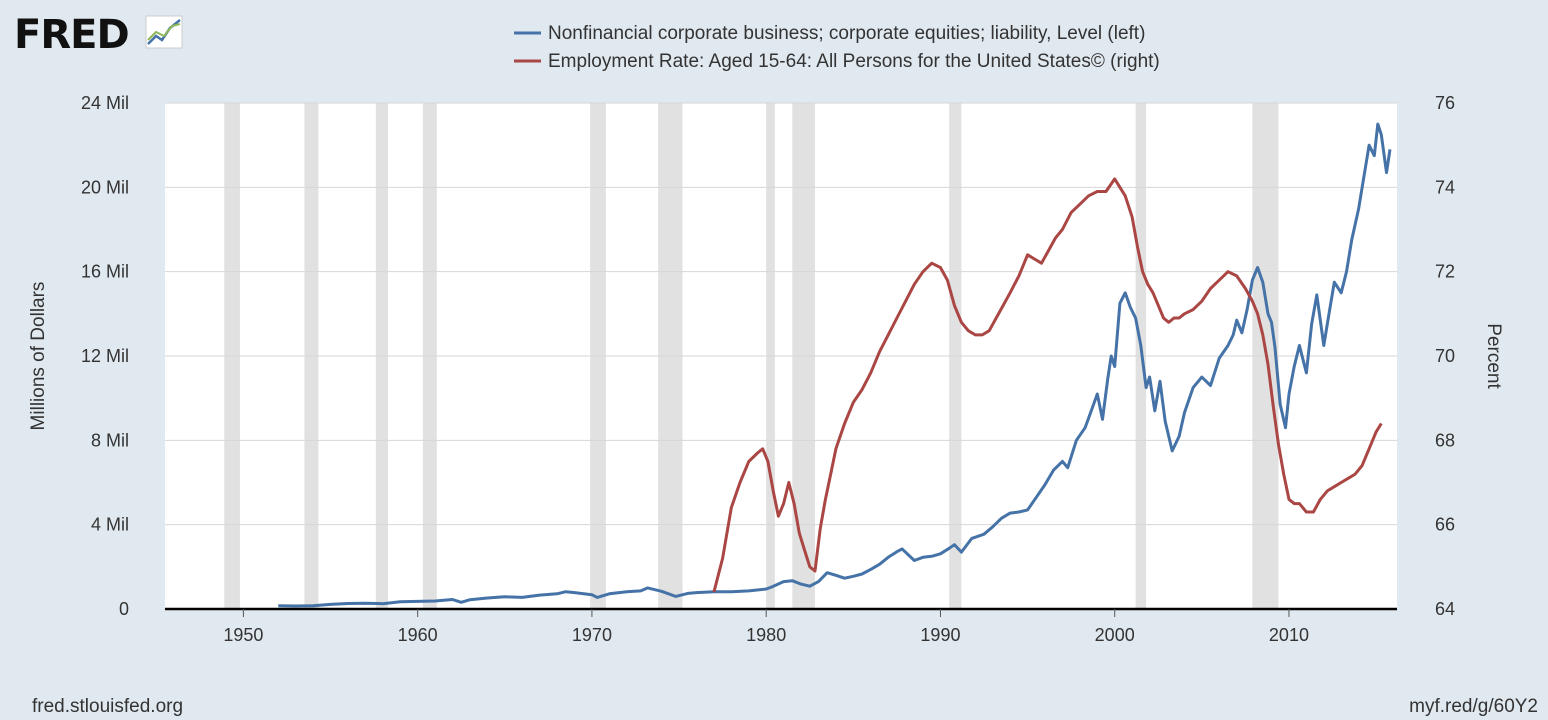 The width and height of the screenshot is (1548, 720). I want to click on y-right-tick-label-1: 66, so click(1445, 525).